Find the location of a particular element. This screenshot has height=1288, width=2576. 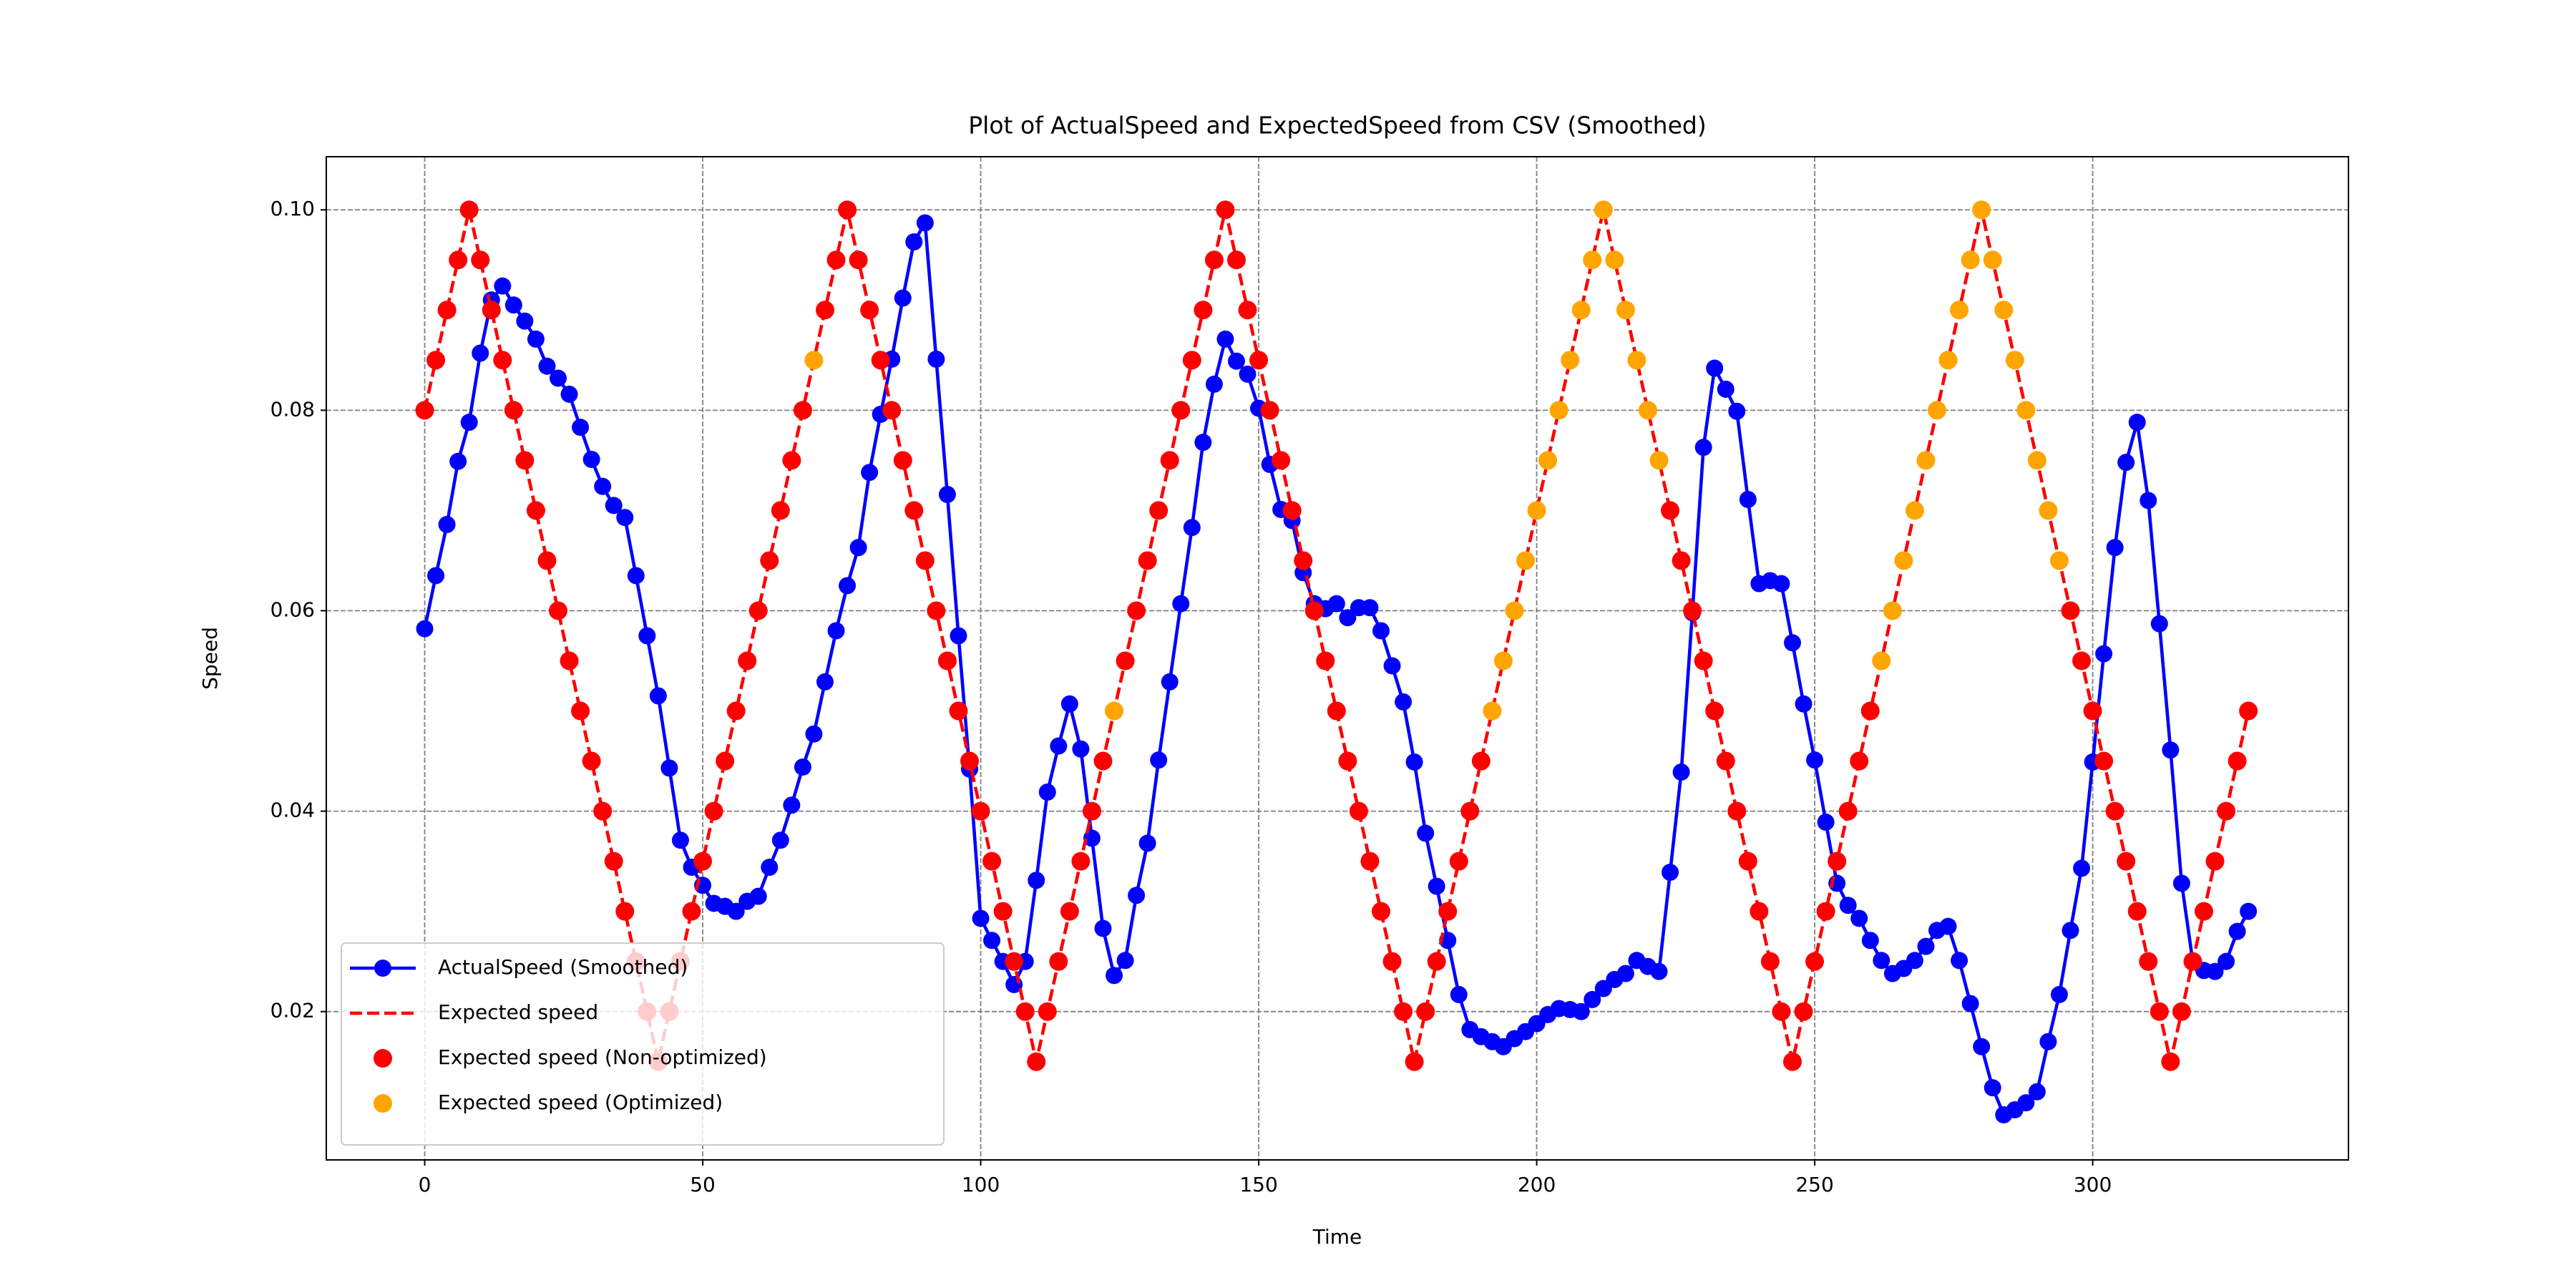

x-tick-label: 50 is located at coordinates (703, 1184).